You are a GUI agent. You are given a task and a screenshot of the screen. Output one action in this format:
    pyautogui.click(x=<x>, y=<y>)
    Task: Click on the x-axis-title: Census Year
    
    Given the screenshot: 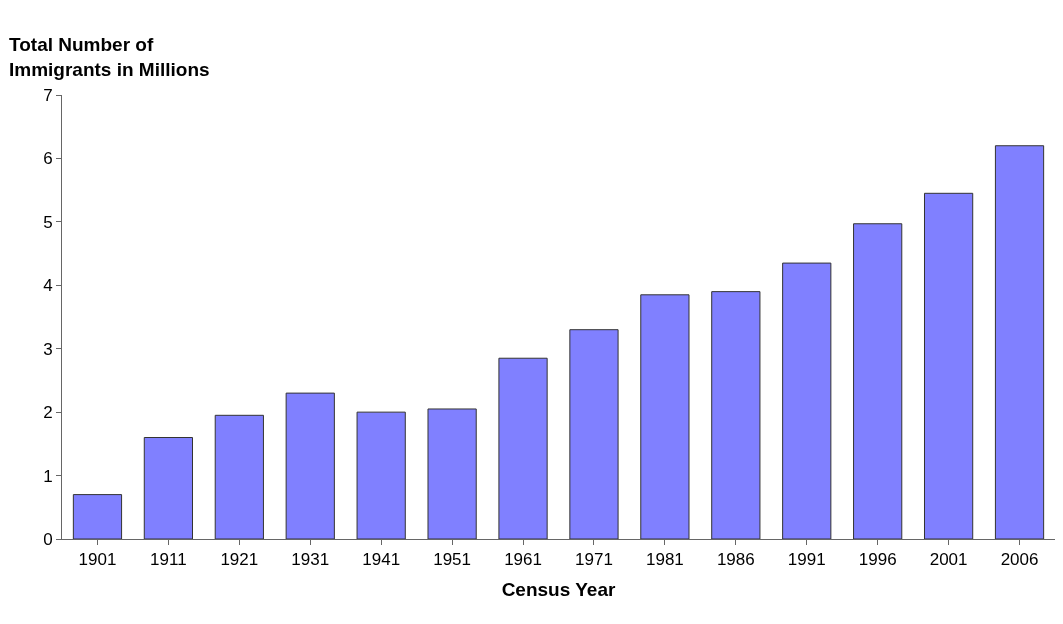 What is the action you would take?
    pyautogui.click(x=558, y=590)
    